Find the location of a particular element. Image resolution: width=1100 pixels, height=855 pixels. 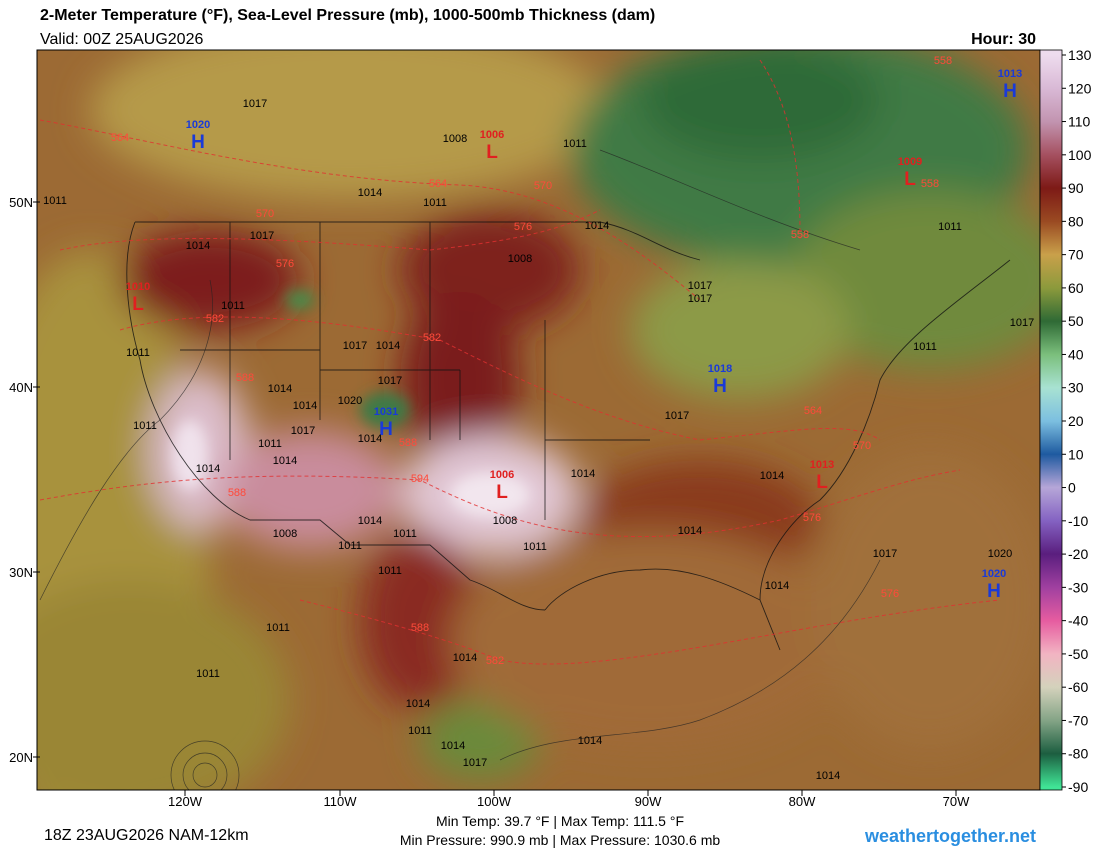

pressure-center-value: 1018 is located at coordinates (720, 369).